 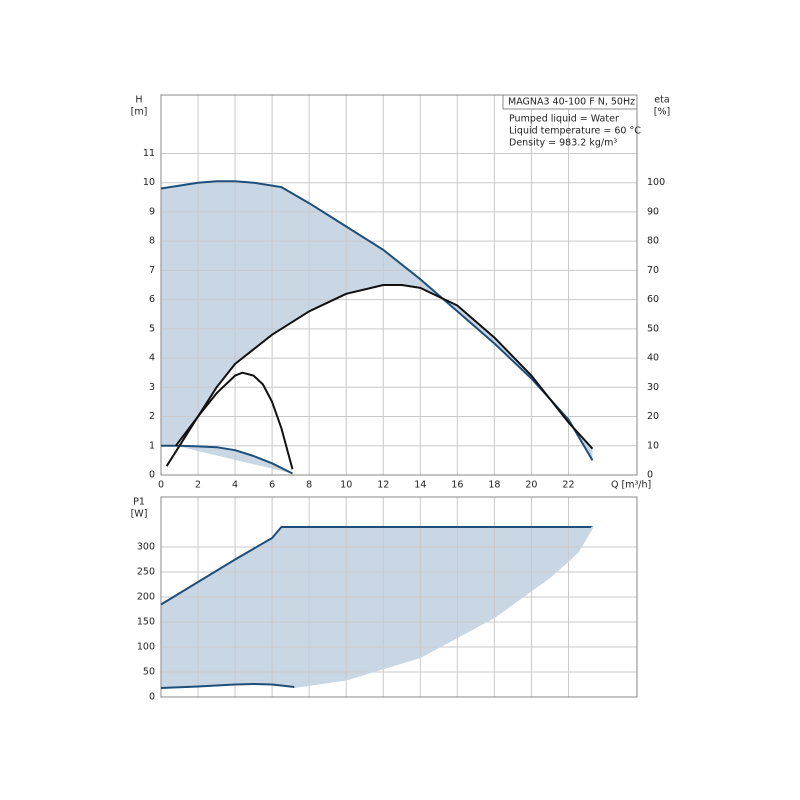 I want to click on x-tick-label: 14, so click(x=420, y=485).